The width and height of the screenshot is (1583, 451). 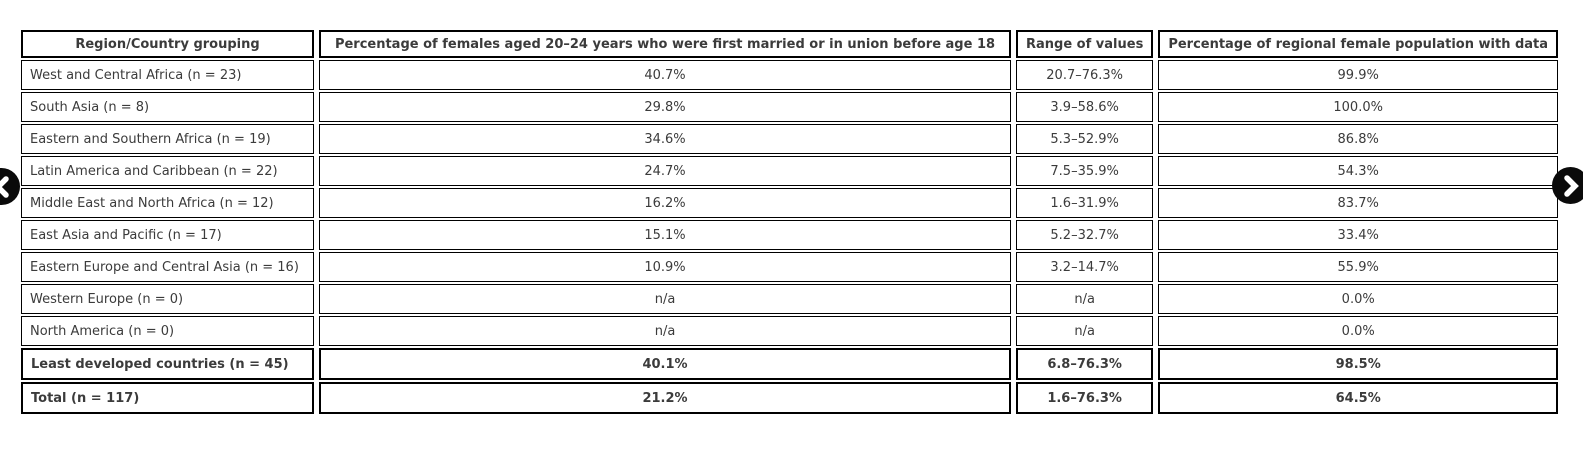 What do you see at coordinates (167, 107) in the screenshot?
I see `cell-region: South Asia (n = 8)` at bounding box center [167, 107].